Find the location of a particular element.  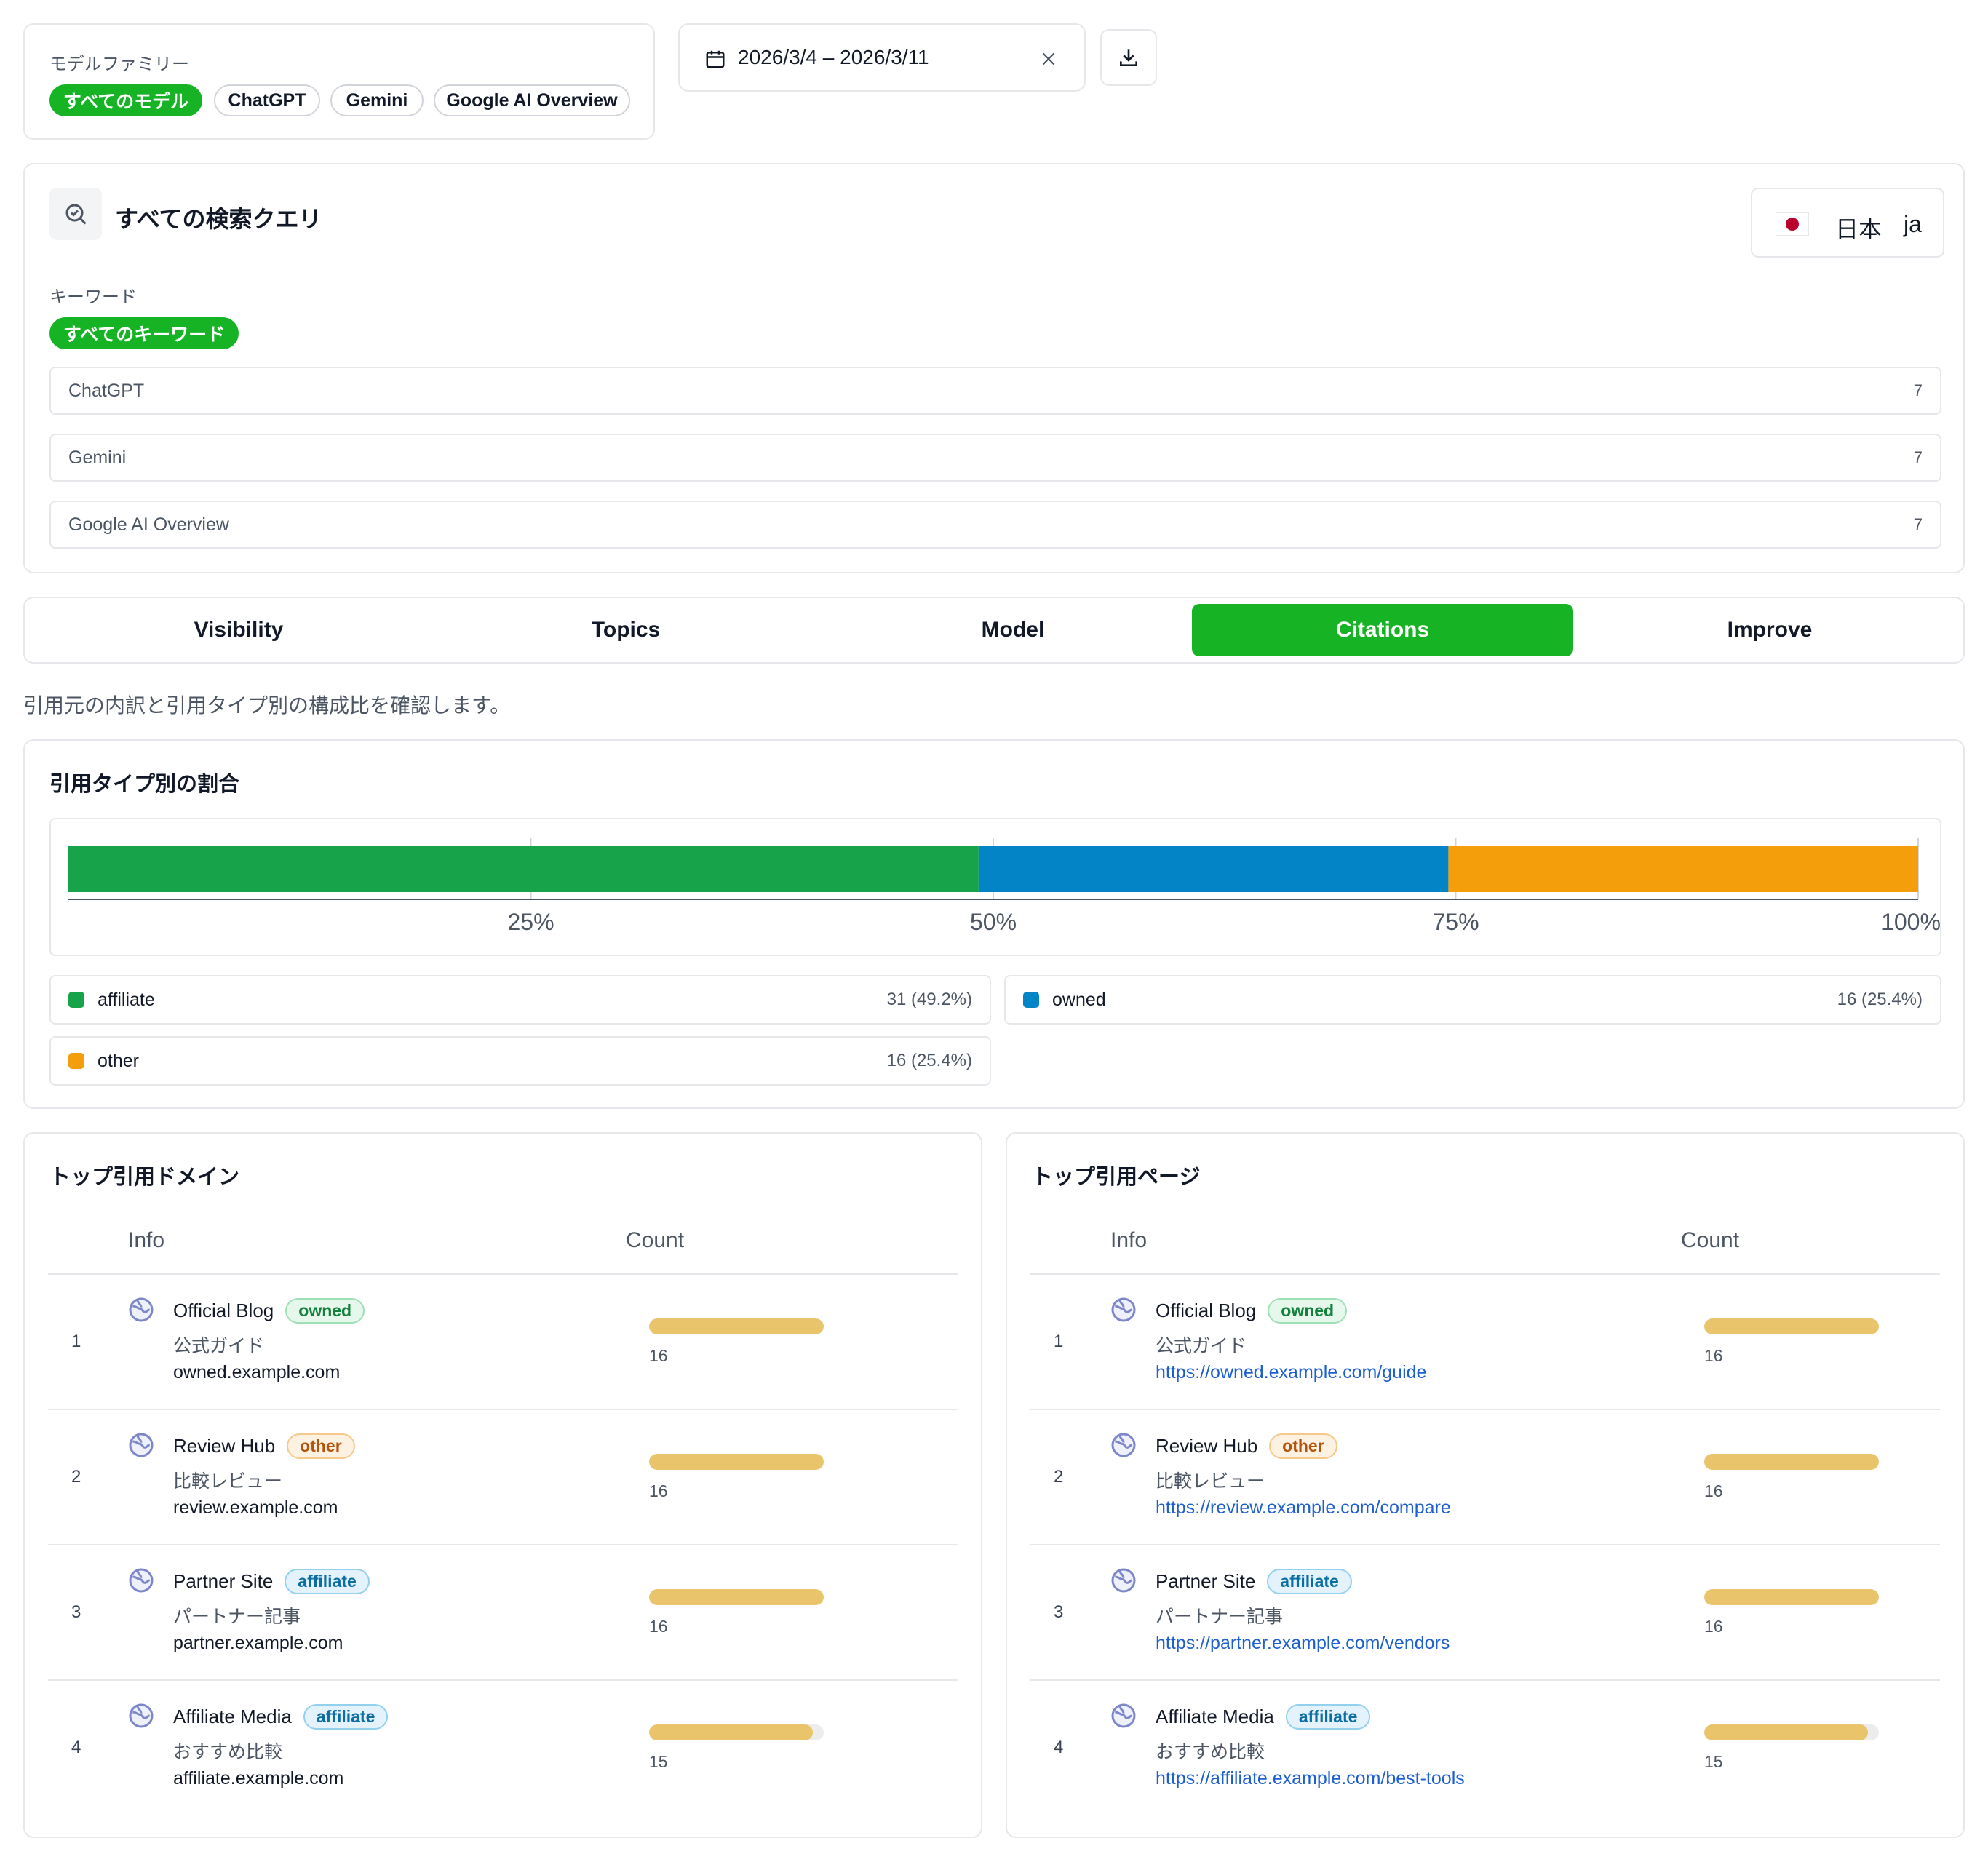

row-subtitle: パートナー記事 is located at coordinates (1220, 1617).